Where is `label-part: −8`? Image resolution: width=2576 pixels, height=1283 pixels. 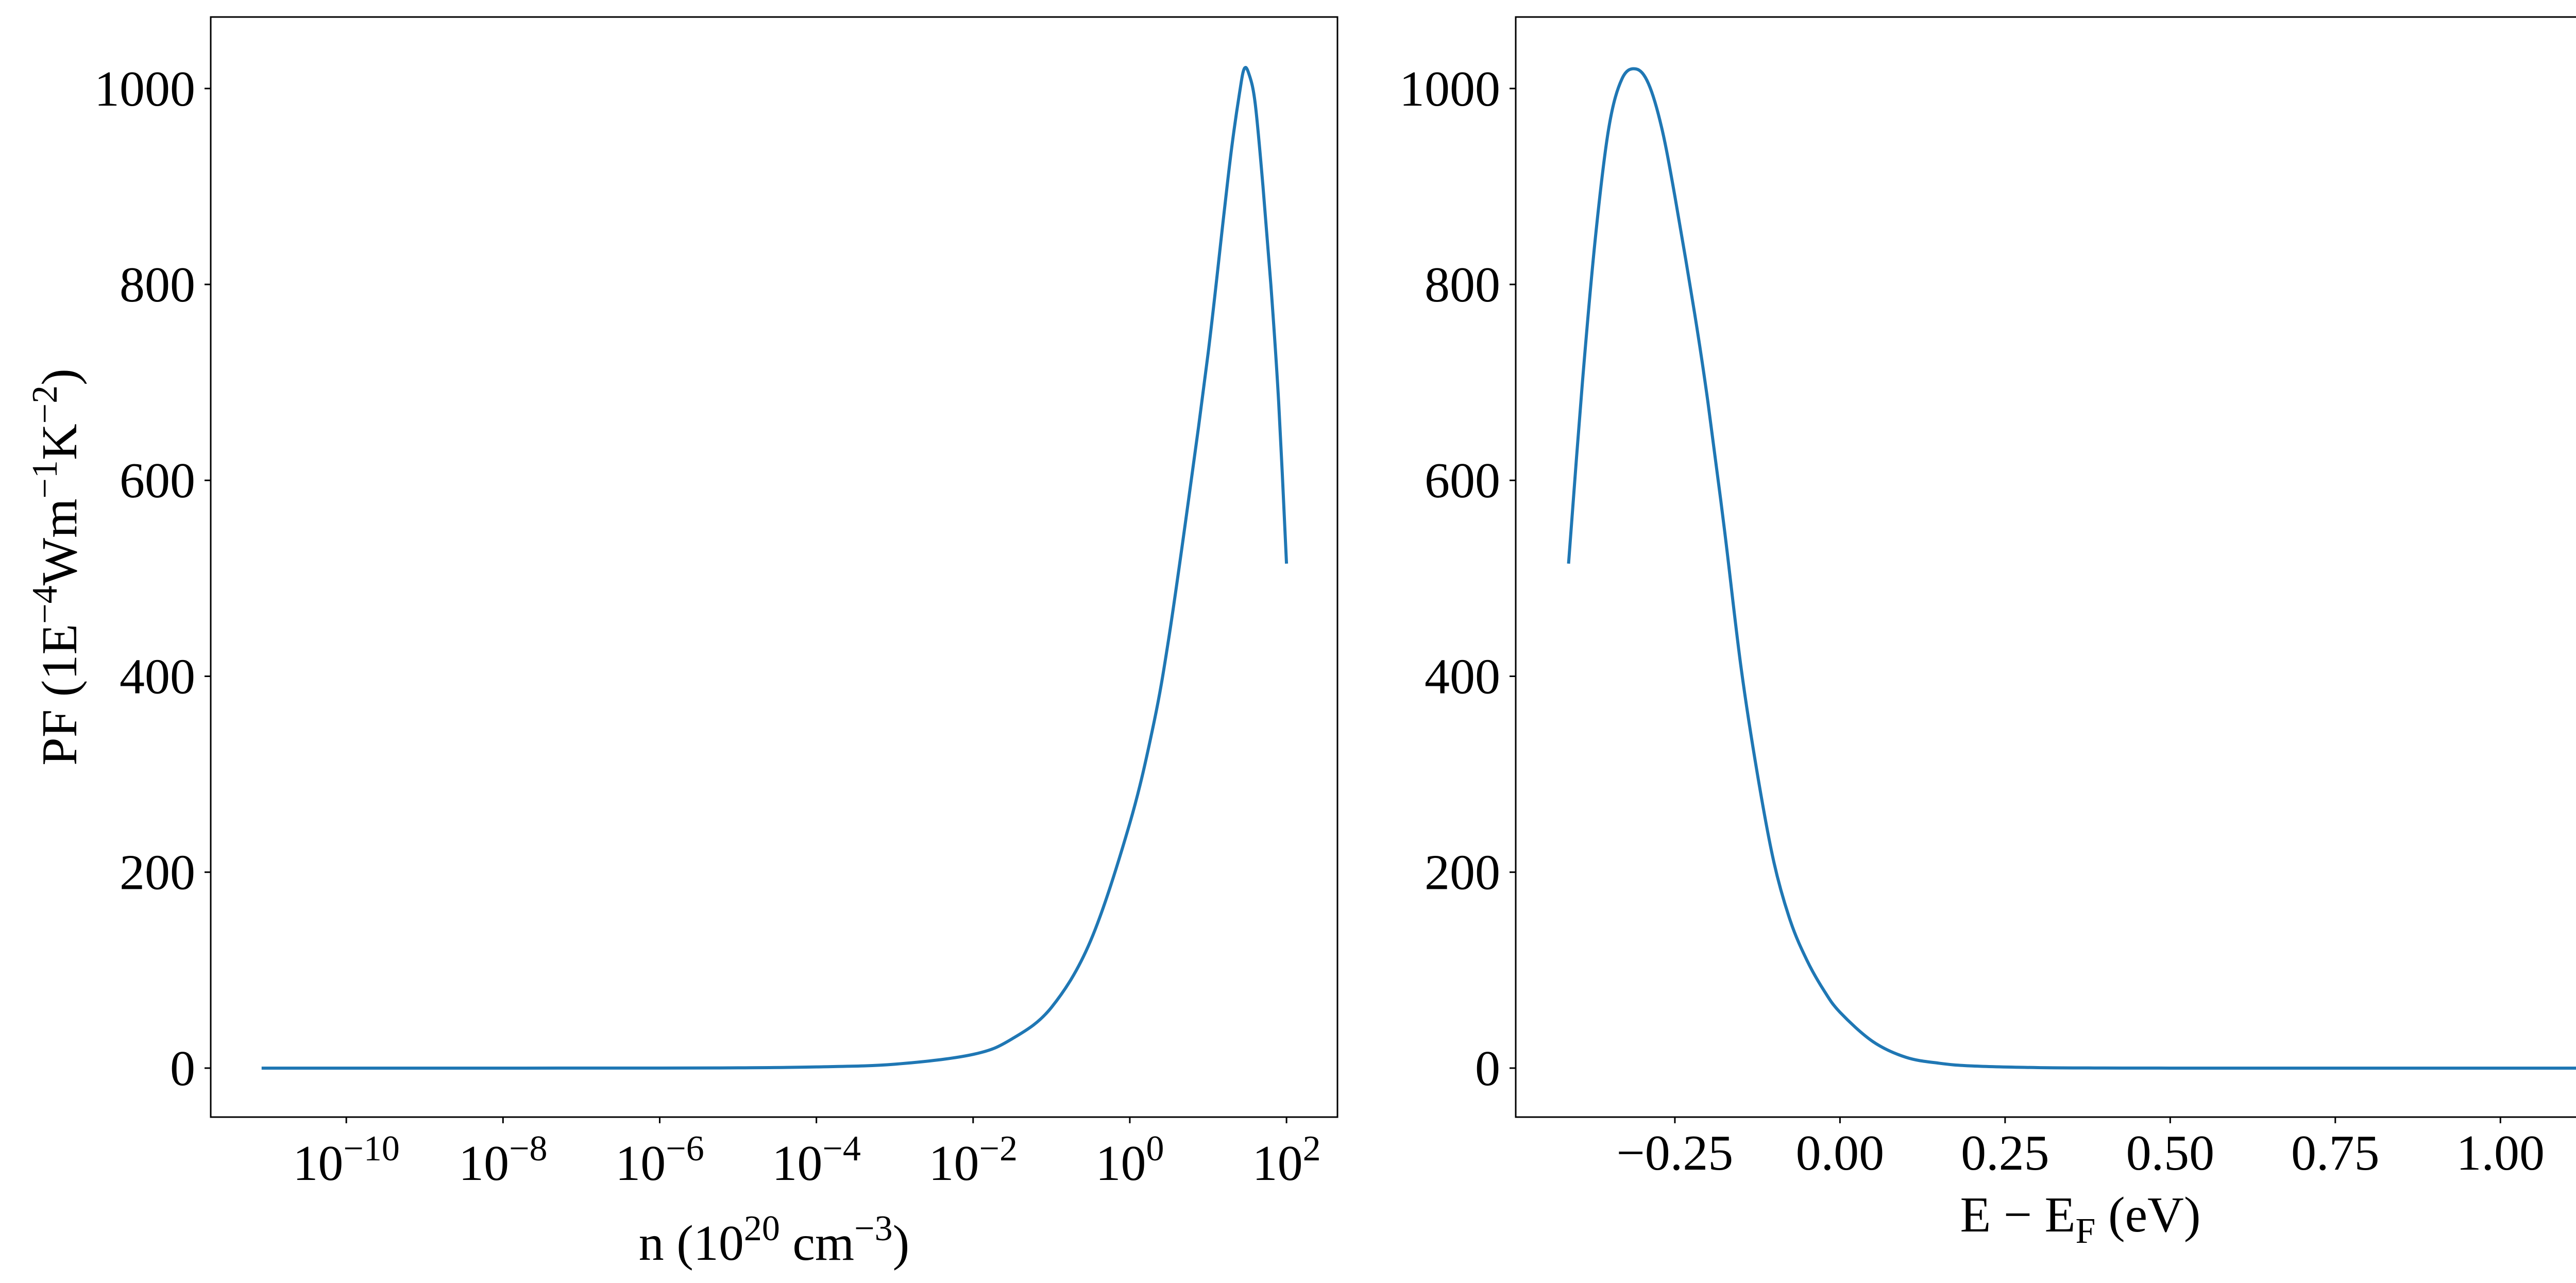 label-part: −8 is located at coordinates (528, 1149).